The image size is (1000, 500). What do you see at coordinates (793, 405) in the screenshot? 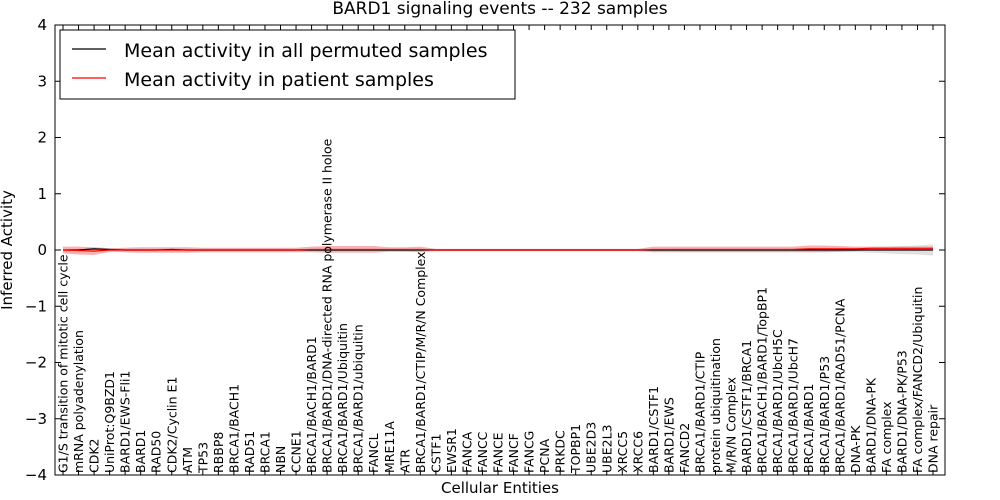
I see `x-tick-label: BRCA1/BARD1/UbcH7` at bounding box center [793, 405].